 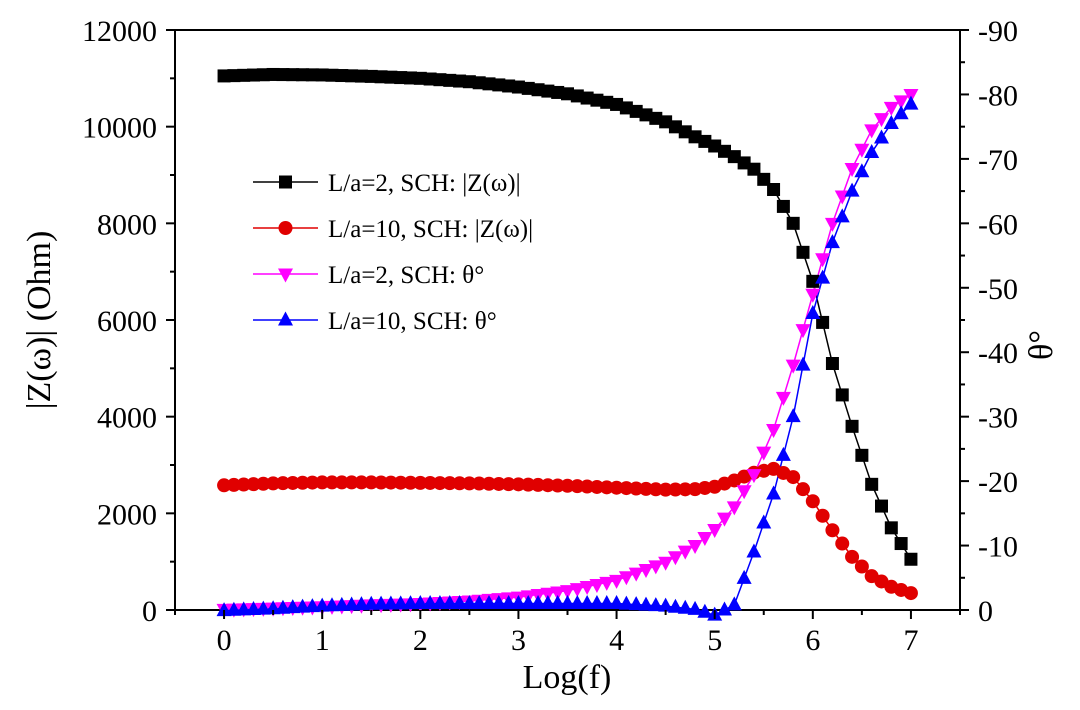 I want to click on y-right-tick-label: -80, so click(x=998, y=95).